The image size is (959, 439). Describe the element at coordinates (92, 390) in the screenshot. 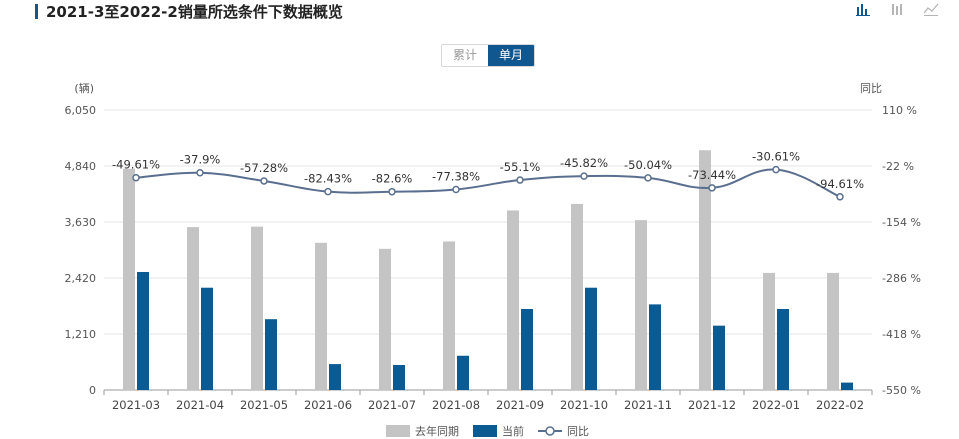

I see `y-left-tick-label: 0` at that location.